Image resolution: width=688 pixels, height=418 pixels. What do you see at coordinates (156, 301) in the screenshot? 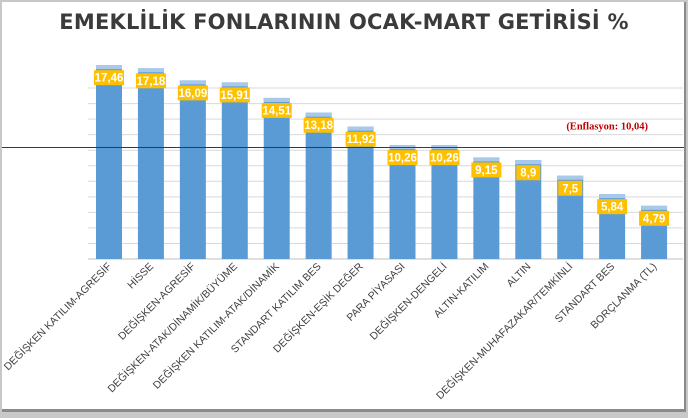
I see `category-tick-label: DEĞİŞKEN-AGRESİF` at bounding box center [156, 301].